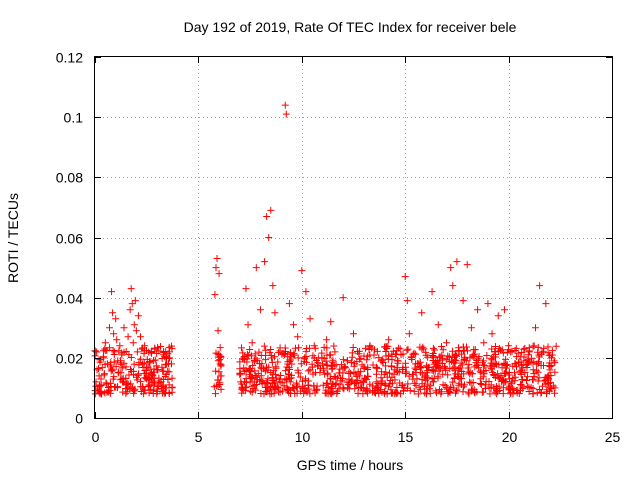 This screenshot has height=480, width=640. What do you see at coordinates (303, 437) in the screenshot?
I see `x-tick-label: 10` at bounding box center [303, 437].